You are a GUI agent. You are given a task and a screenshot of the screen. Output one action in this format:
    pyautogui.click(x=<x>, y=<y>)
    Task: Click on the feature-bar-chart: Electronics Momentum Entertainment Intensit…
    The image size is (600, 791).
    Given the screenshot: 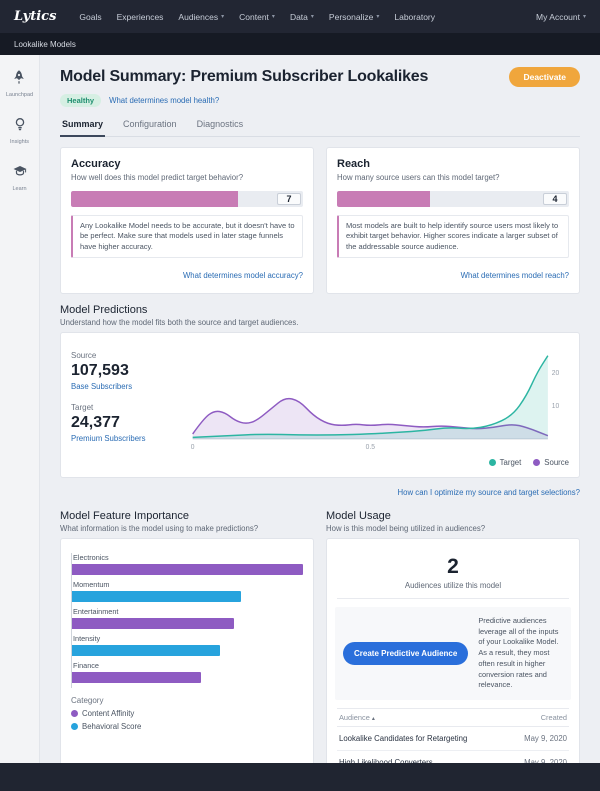 What is the action you would take?
    pyautogui.click(x=187, y=621)
    